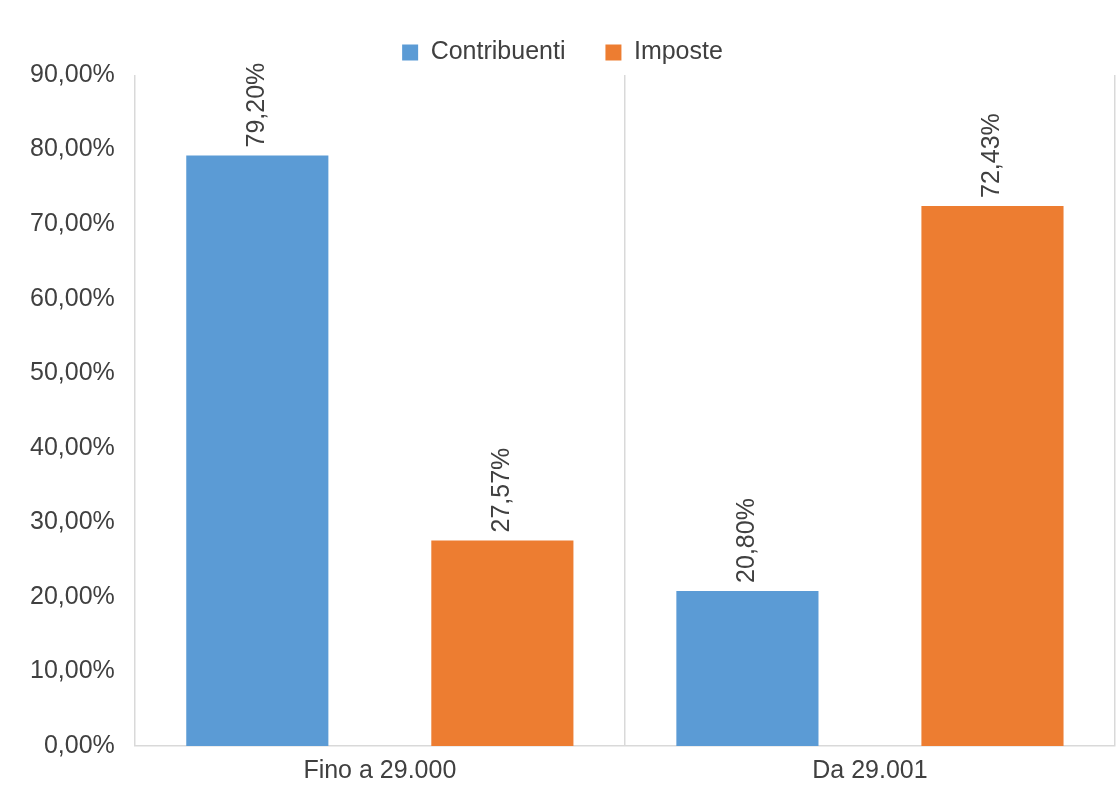 The height and width of the screenshot is (796, 1117). Describe the element at coordinates (678, 50) in the screenshot. I see `legend-label: Imposte` at that location.